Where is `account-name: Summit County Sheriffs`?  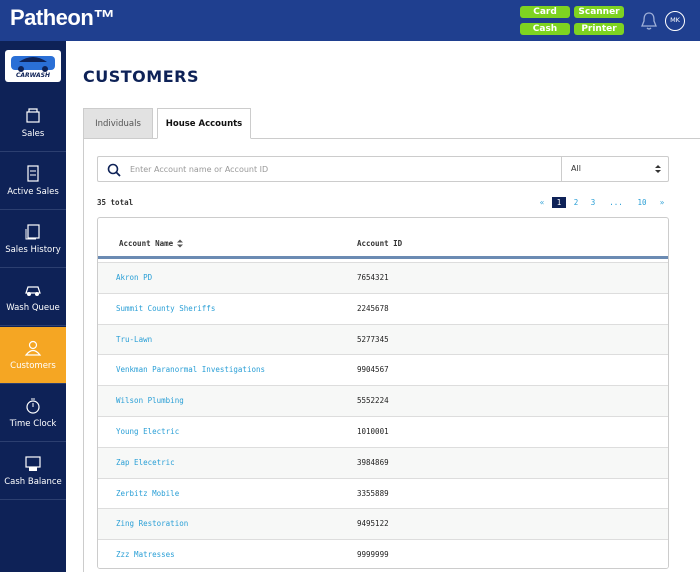
account-name: Summit County Sheriffs is located at coordinates (166, 308).